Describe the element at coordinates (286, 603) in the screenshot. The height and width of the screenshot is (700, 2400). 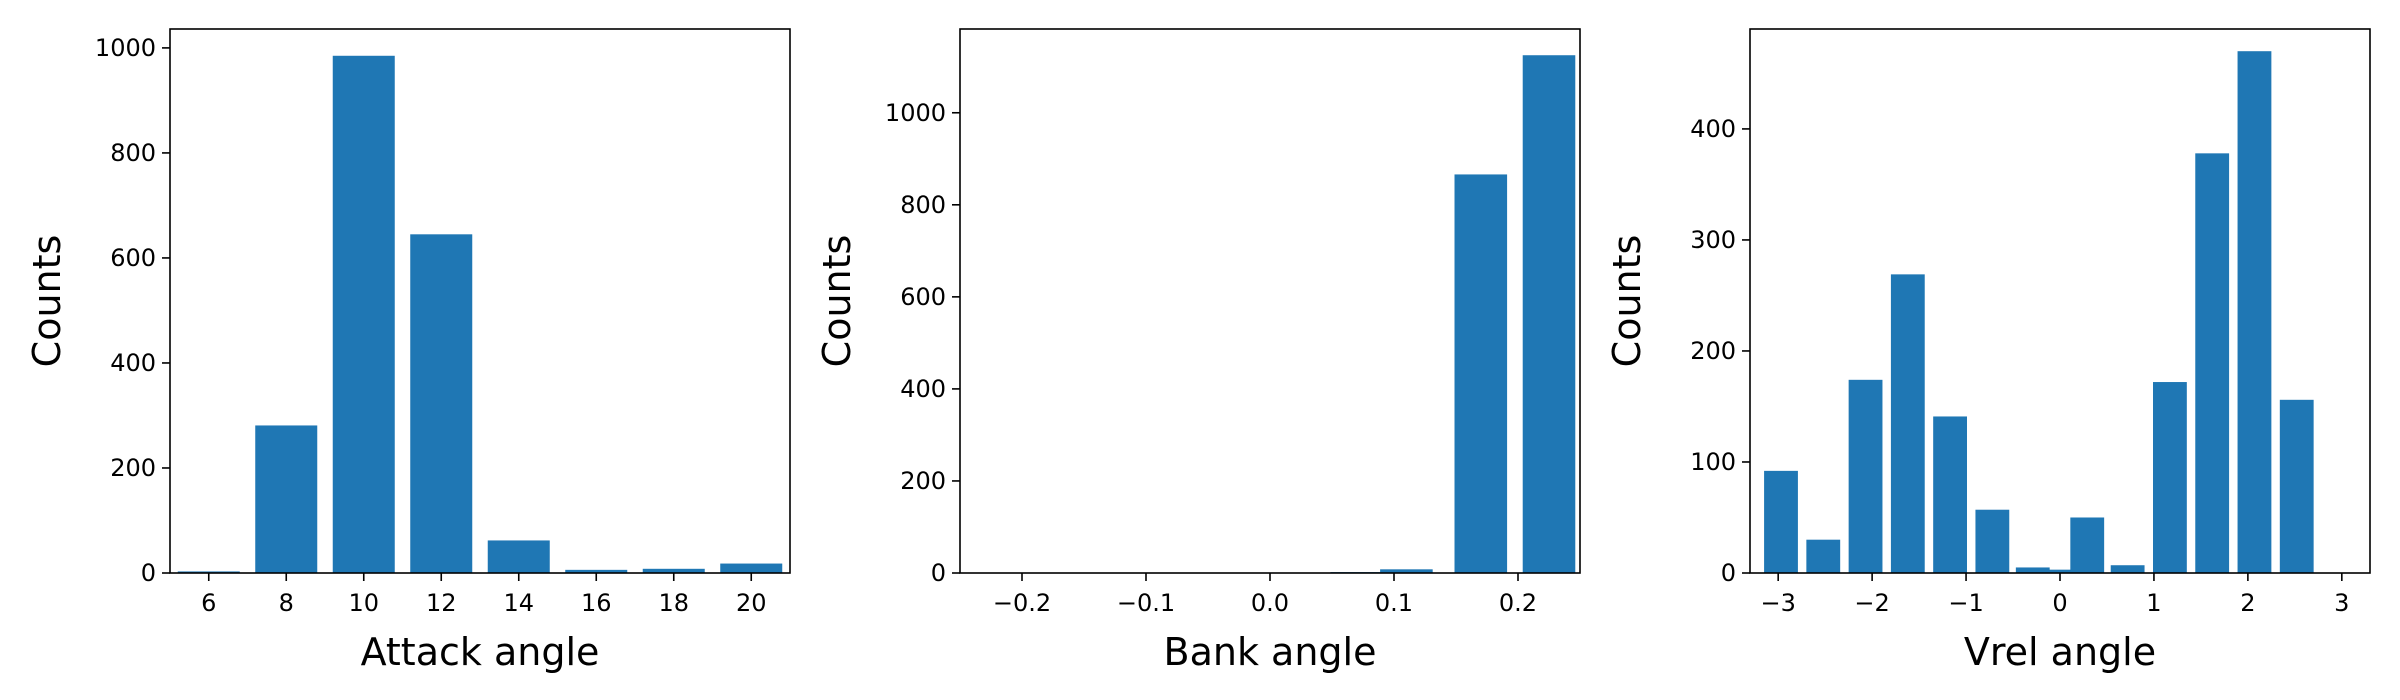
I see `x-tick-label: 8` at that location.